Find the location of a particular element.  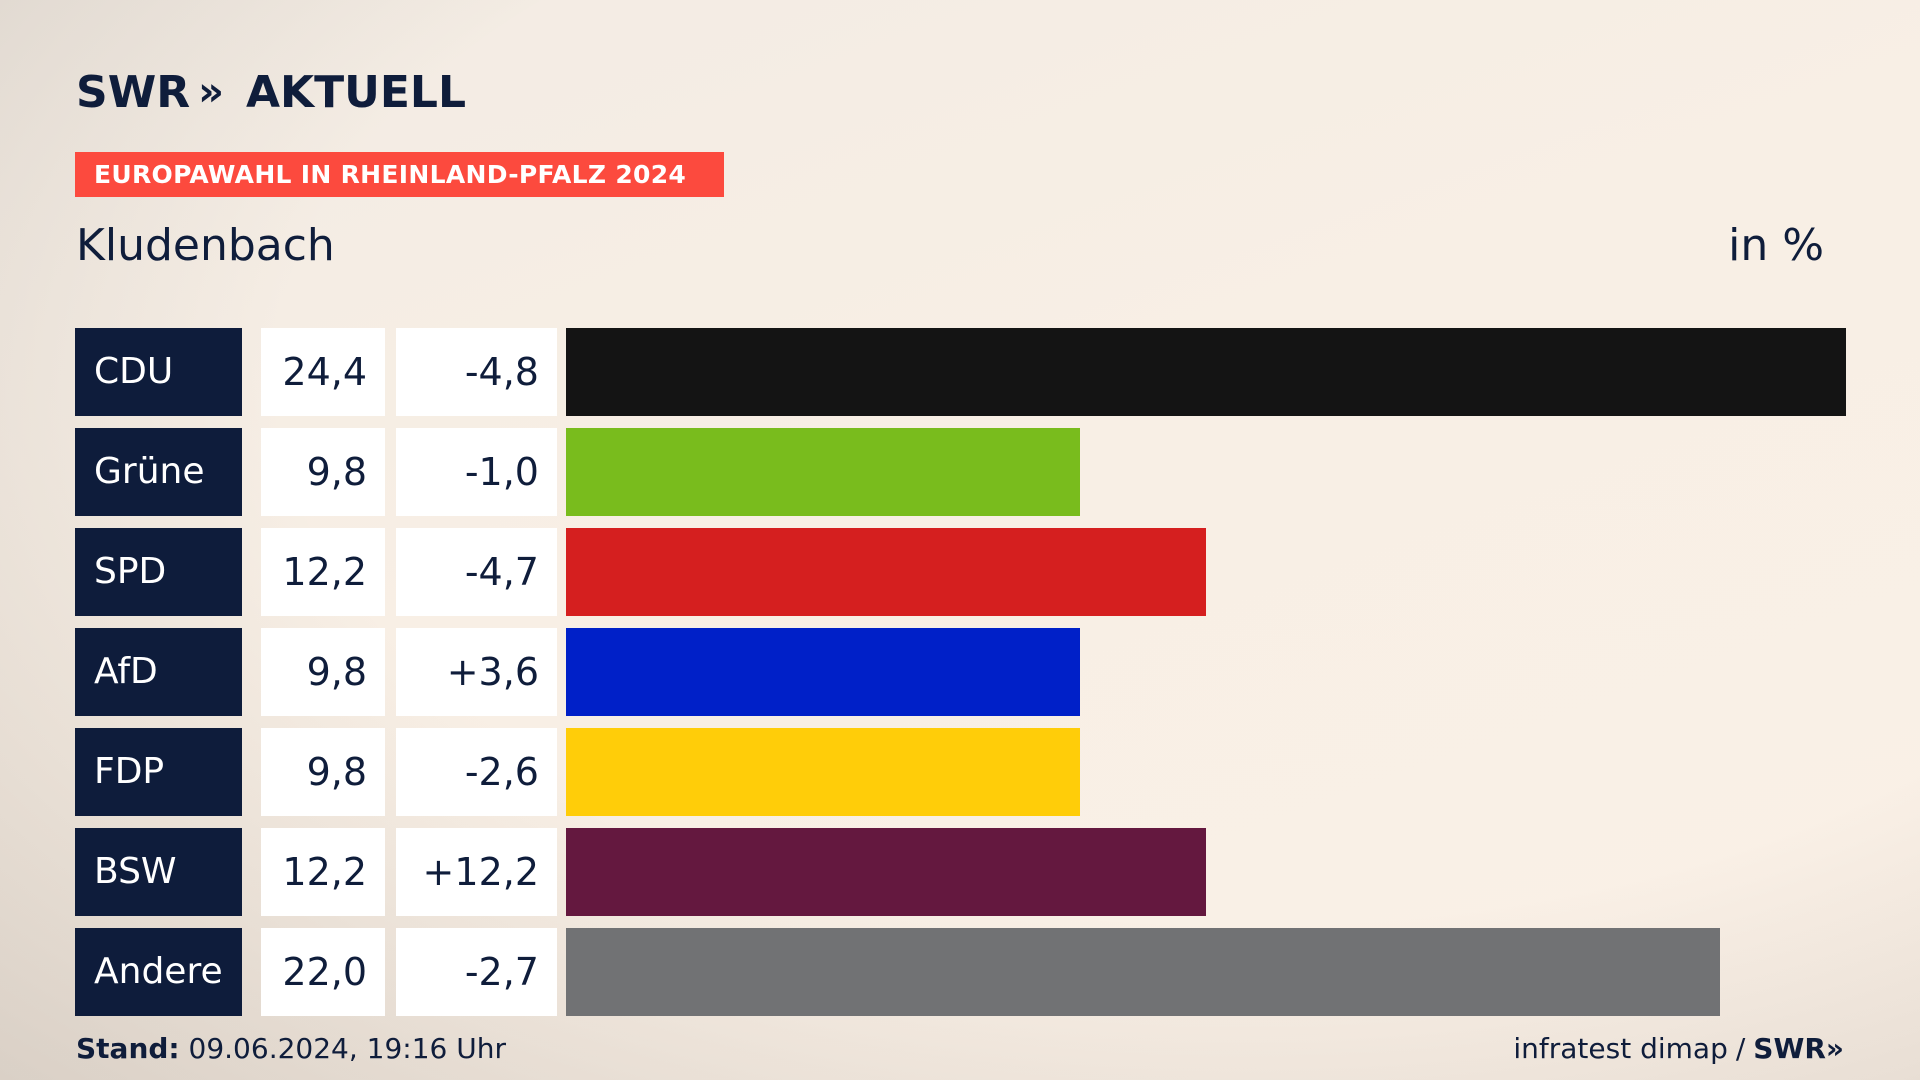

party-value: 24,4 is located at coordinates (323, 372).